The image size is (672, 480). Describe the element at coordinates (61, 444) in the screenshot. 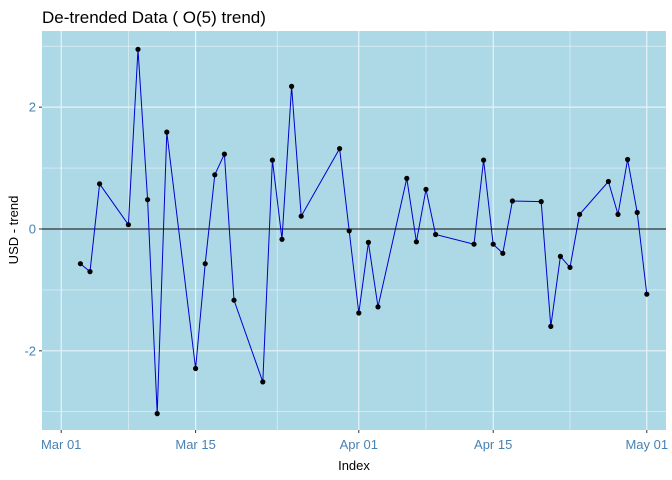

I see `x-tick-label: Mar 01` at that location.